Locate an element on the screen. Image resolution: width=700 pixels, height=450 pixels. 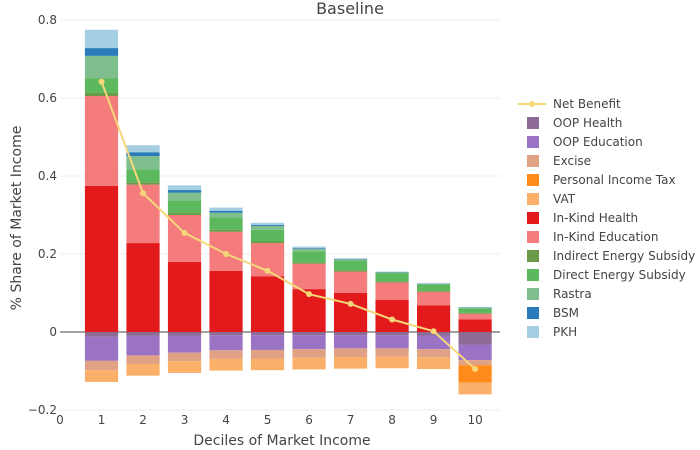
legend-item-rastra: Rastra is located at coordinates (559, 294).